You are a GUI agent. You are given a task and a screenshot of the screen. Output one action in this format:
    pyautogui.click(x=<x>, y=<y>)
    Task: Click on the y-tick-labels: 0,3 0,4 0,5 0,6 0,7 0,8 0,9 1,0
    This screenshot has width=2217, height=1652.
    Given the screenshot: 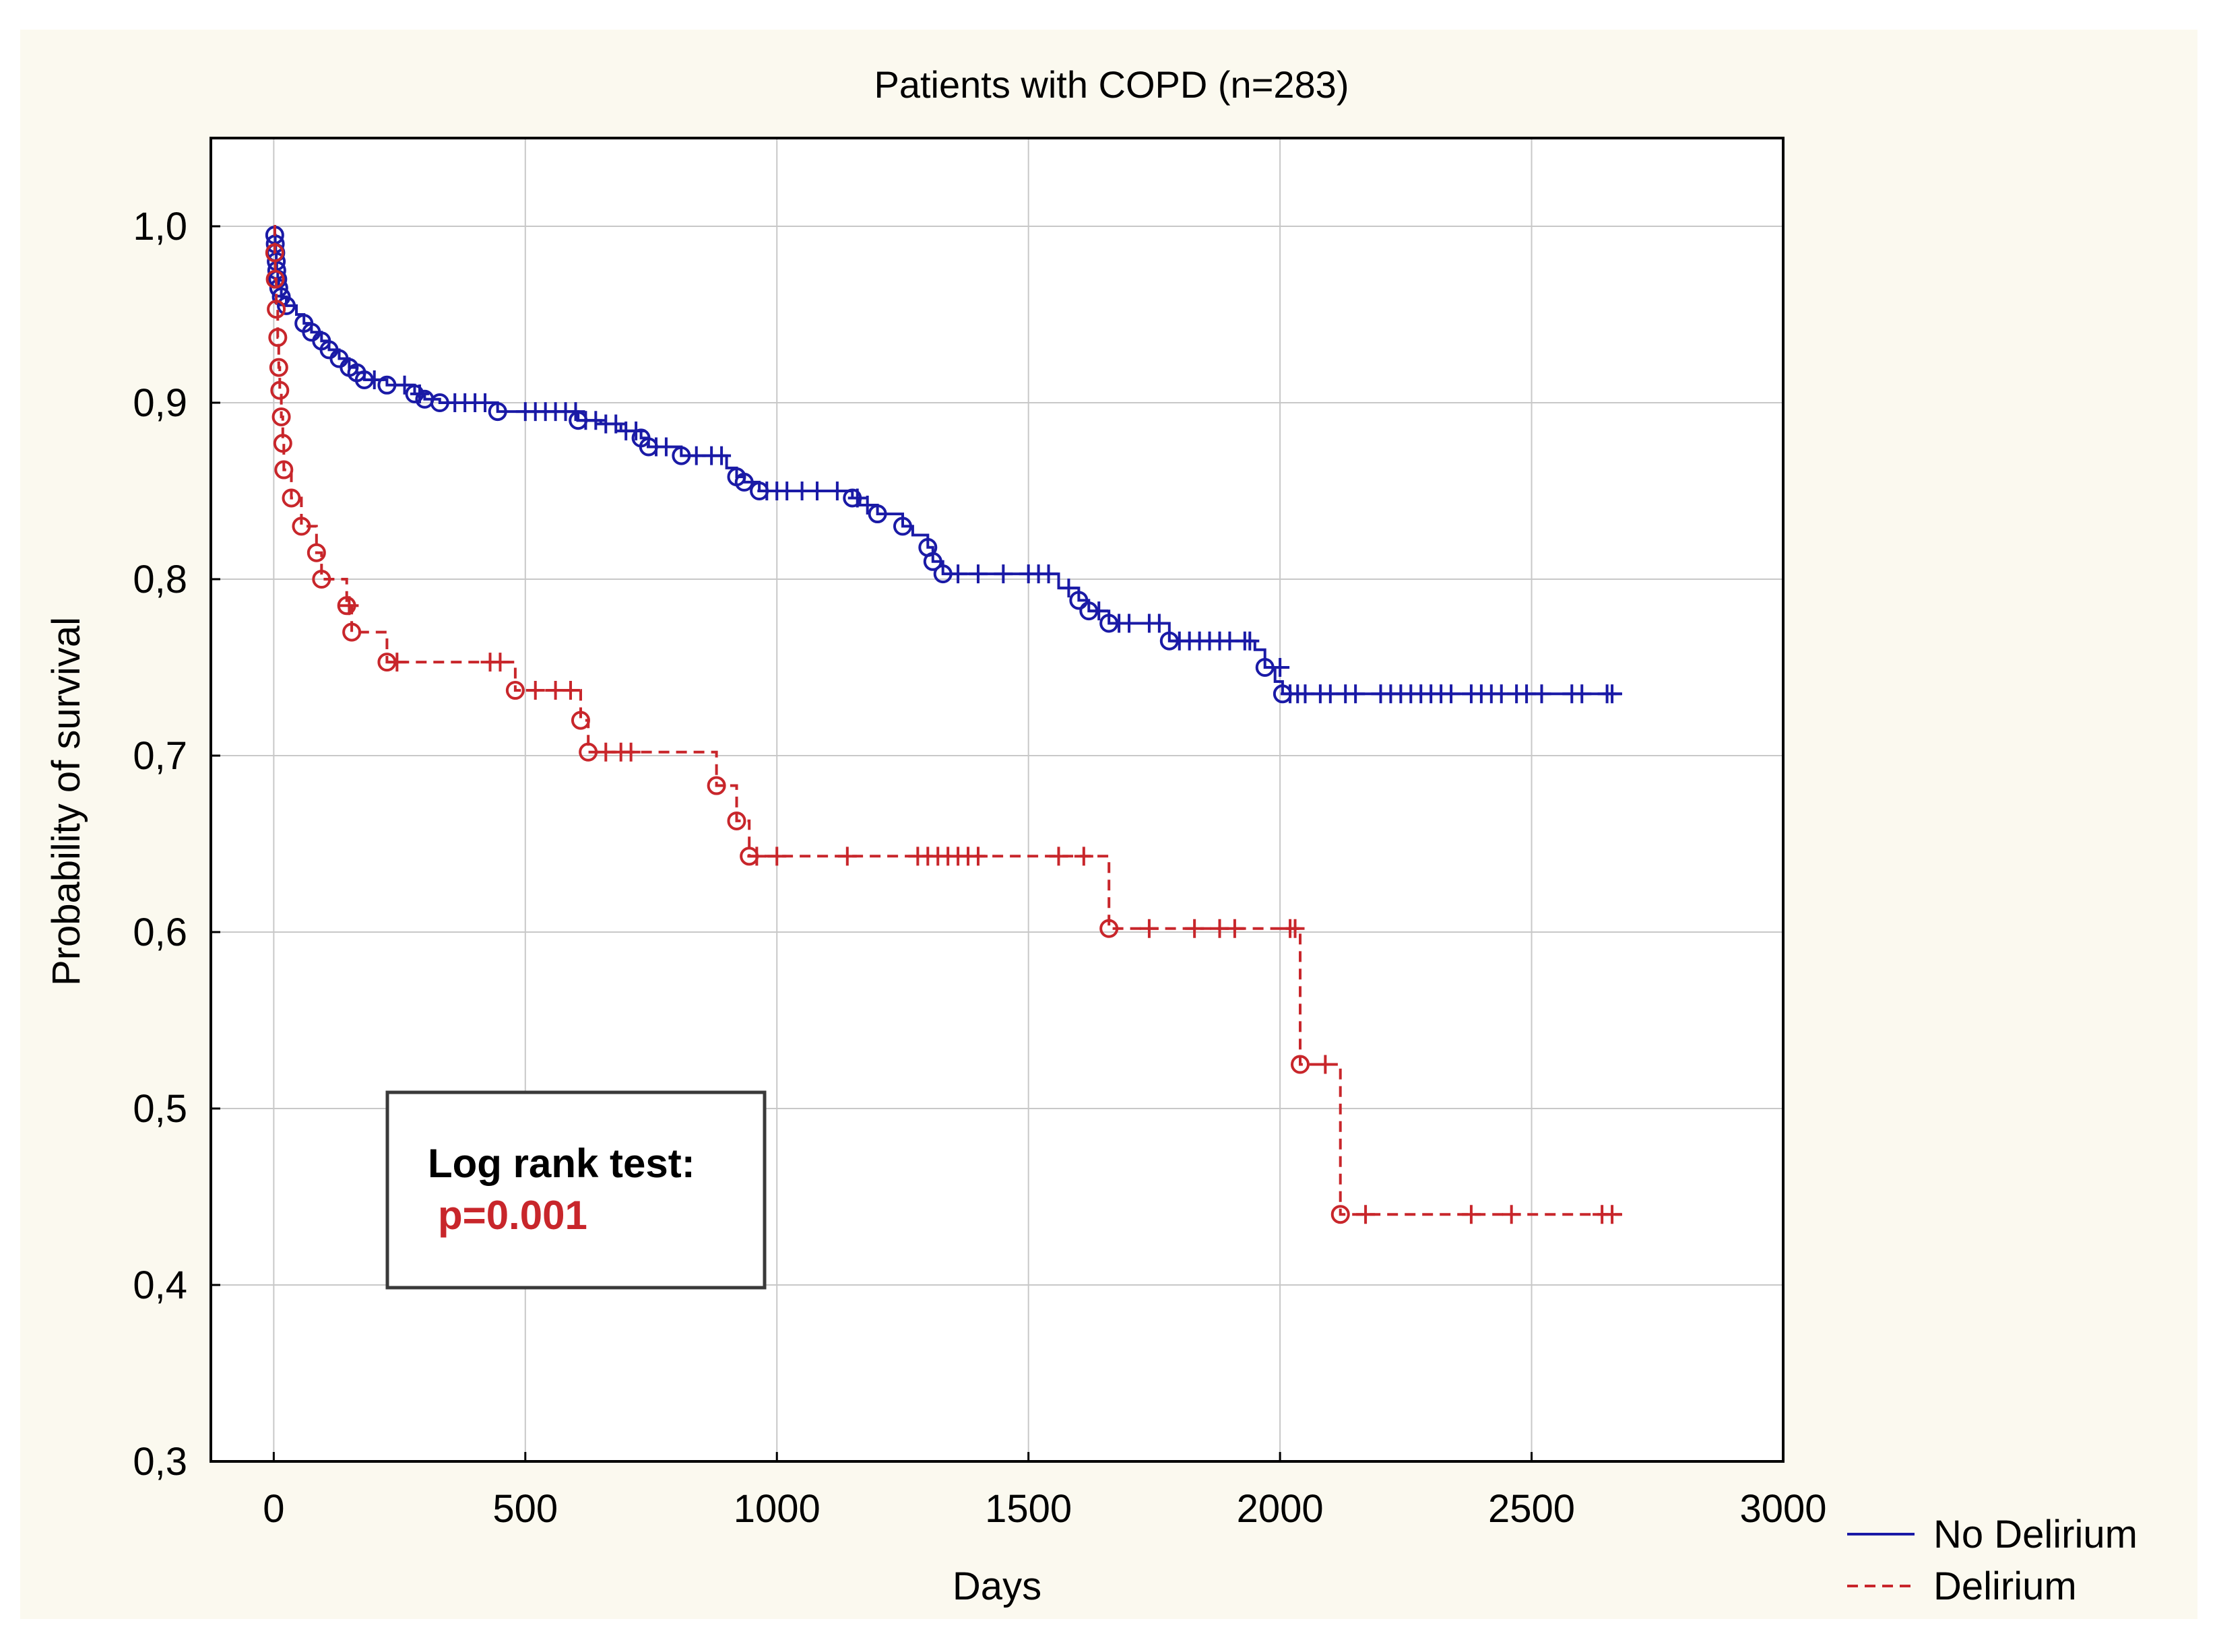 What is the action you would take?
    pyautogui.click(x=160, y=844)
    